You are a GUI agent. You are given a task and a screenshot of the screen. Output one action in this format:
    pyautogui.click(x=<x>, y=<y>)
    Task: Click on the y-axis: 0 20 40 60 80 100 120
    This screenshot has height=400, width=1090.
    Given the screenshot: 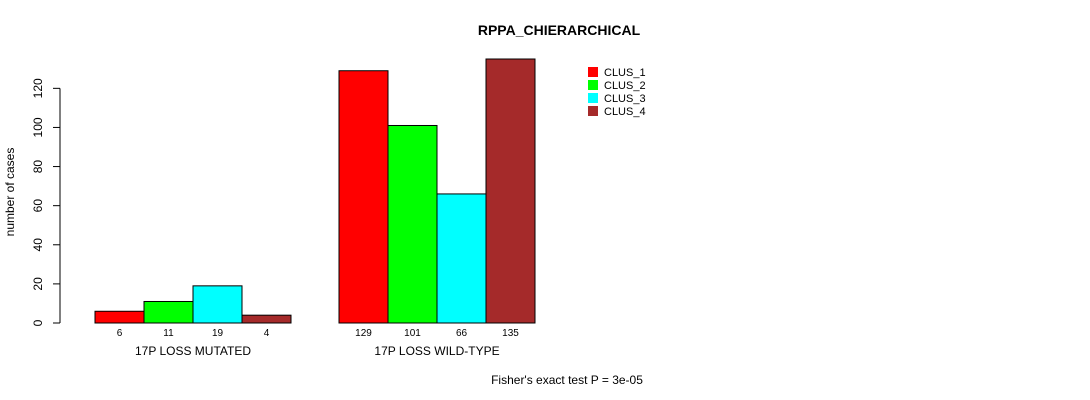 What is the action you would take?
    pyautogui.click(x=46, y=202)
    